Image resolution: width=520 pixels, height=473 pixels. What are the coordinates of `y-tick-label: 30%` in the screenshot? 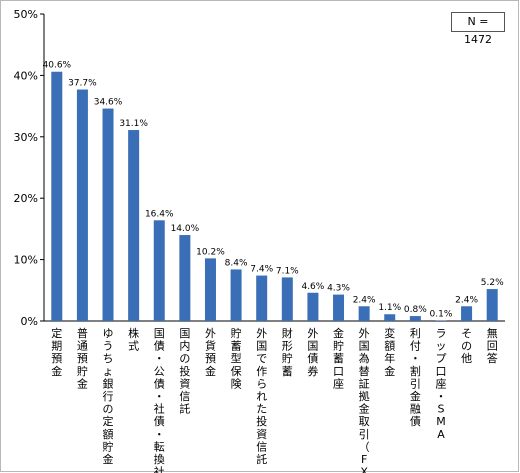 It's located at (26, 137).